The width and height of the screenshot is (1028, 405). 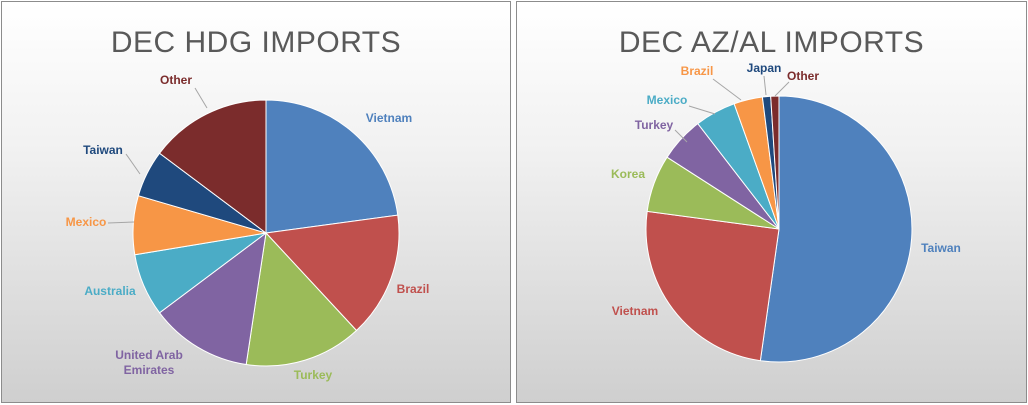 I want to click on chart-title-azal: DEC AZ/AL IMPORTS, so click(x=771, y=42).